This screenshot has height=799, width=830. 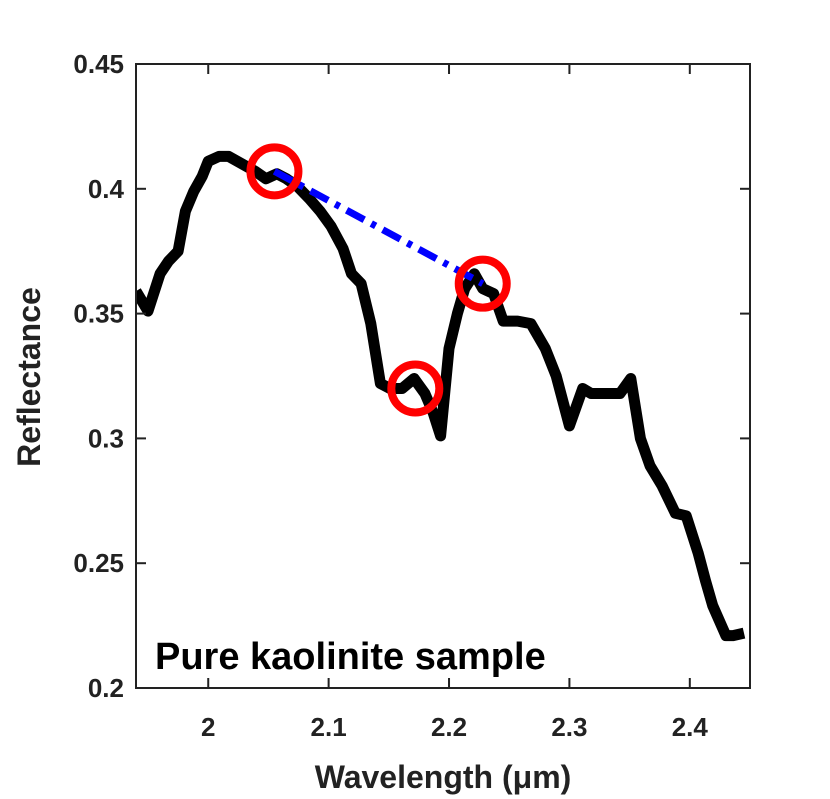 What do you see at coordinates (569, 727) in the screenshot?
I see `x-tick-label: 2.3` at bounding box center [569, 727].